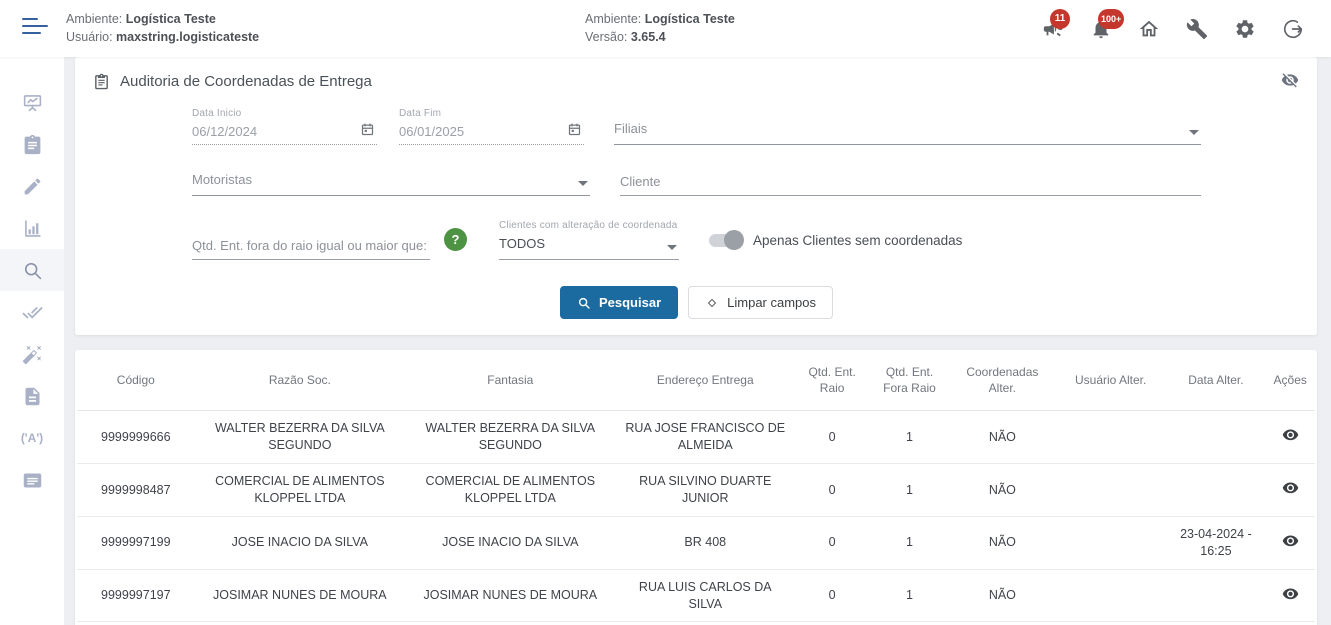 This screenshot has width=1331, height=625. I want to click on filiais-select: Filiais, so click(907, 132).